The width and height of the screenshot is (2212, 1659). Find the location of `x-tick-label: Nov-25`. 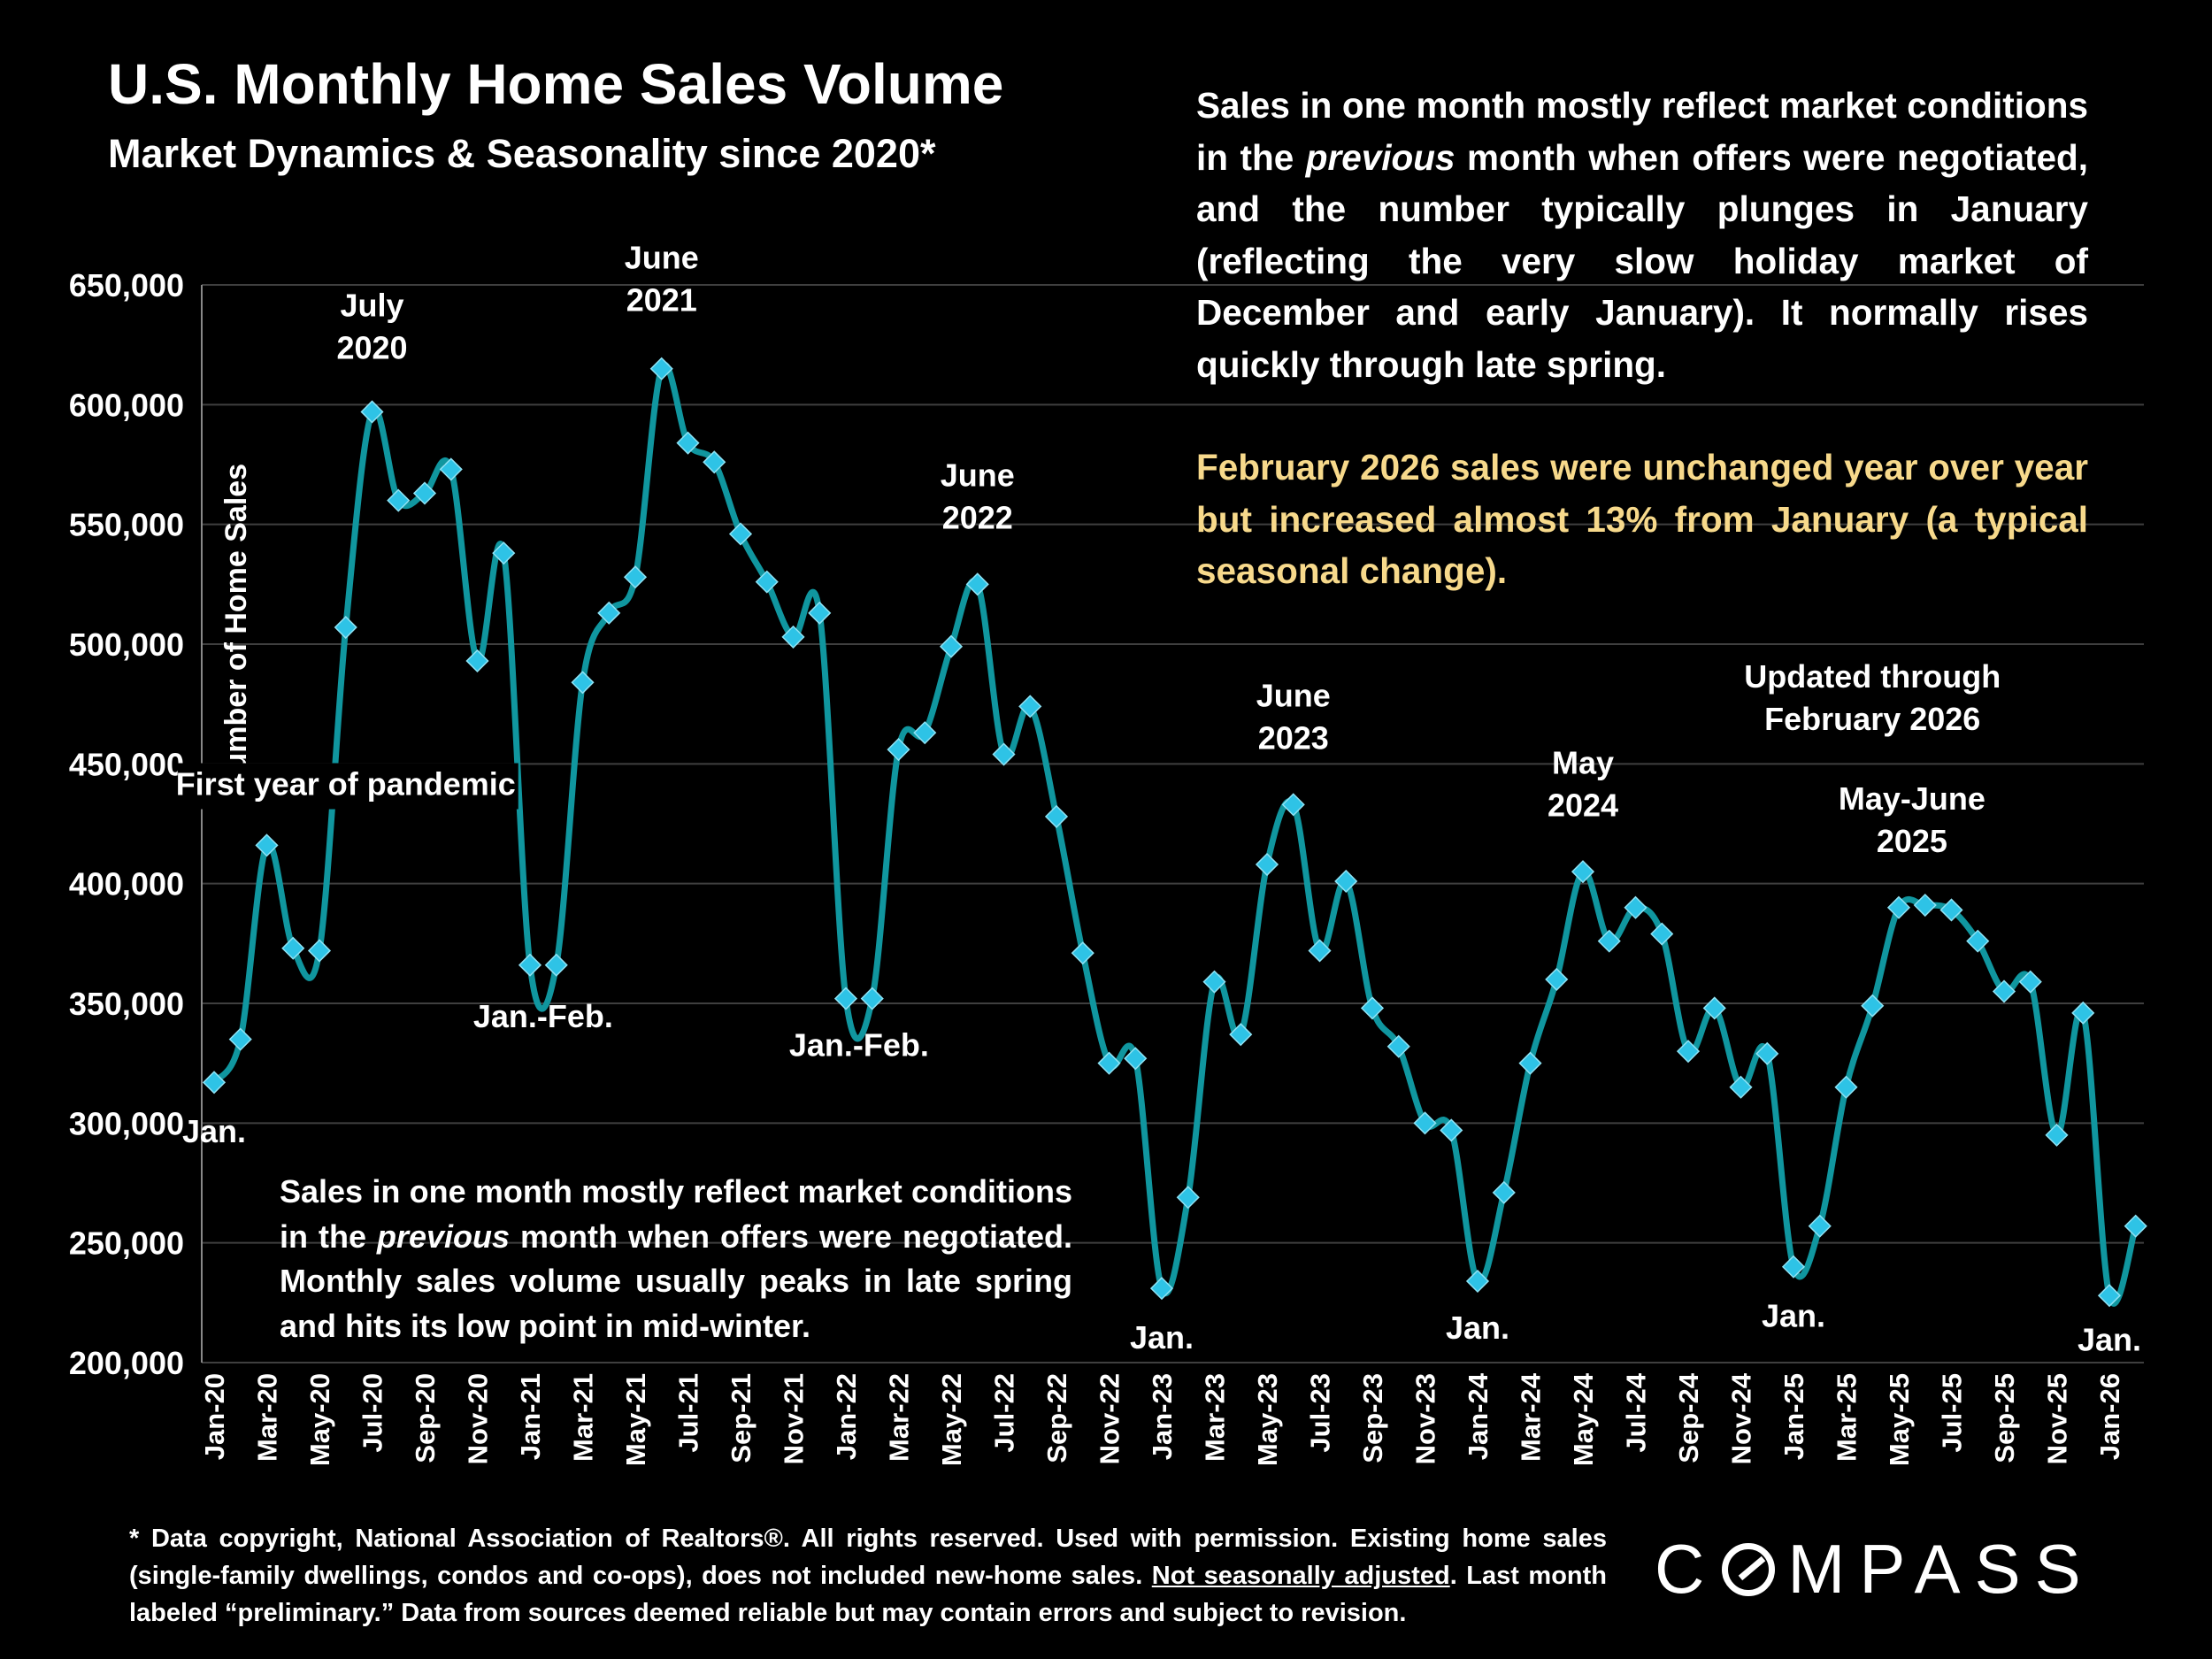

x-tick-label: Nov-25 is located at coordinates (2058, 1419).